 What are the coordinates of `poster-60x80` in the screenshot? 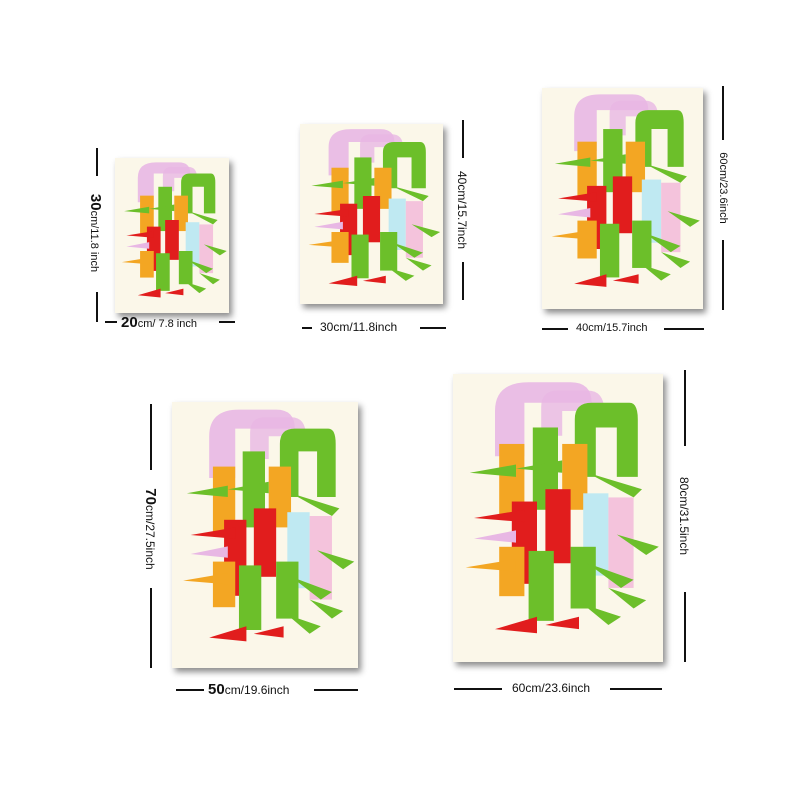 It's located at (558, 518).